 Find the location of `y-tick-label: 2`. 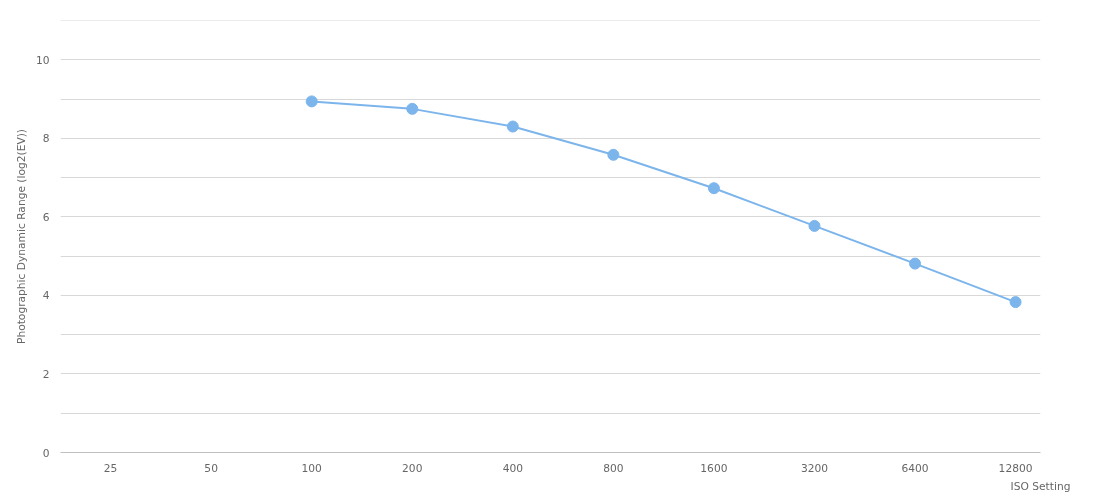

y-tick-label: 2 is located at coordinates (46, 374).